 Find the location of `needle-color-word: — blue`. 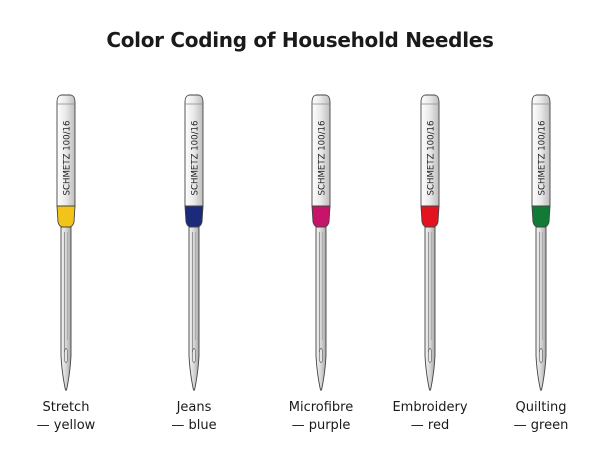

needle-color-word: — blue is located at coordinates (194, 425).